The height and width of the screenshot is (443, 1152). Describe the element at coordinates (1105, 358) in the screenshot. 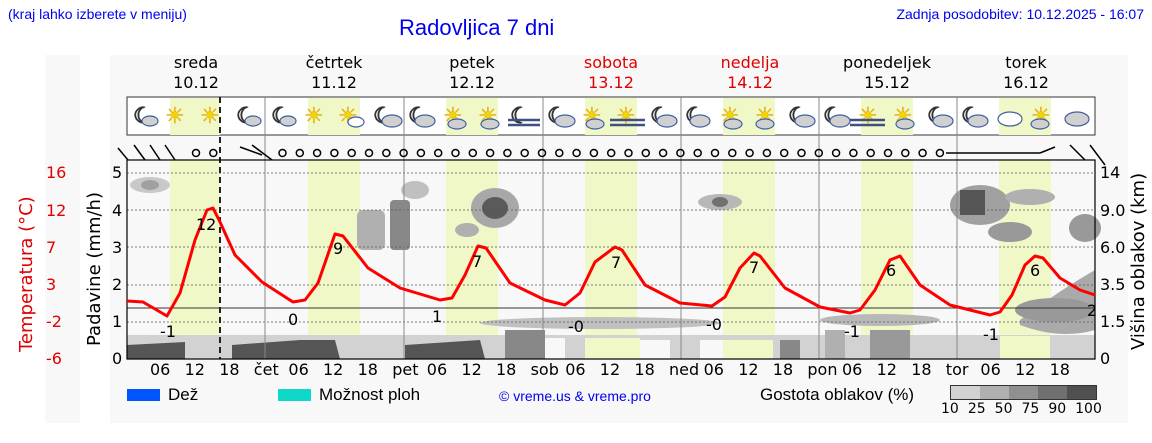

I see `cloud-height-tick: 0` at that location.